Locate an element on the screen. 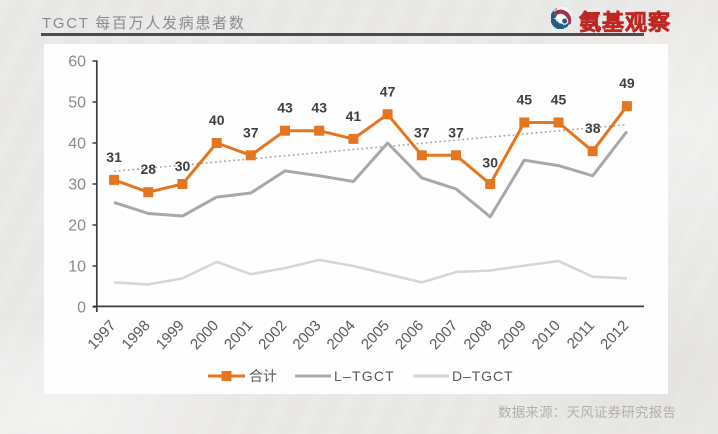 Image resolution: width=718 pixels, height=434 pixels. svg-text: 31 is located at coordinates (114, 157).